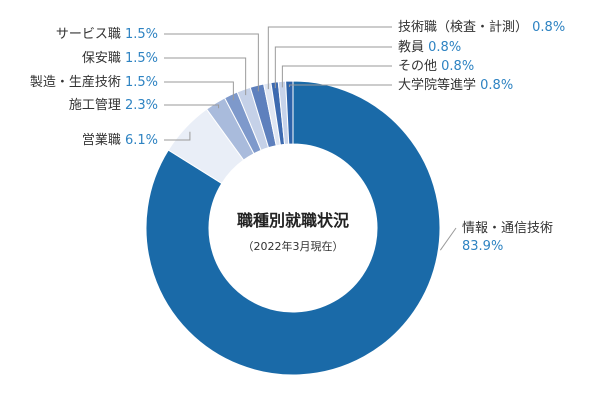 This screenshot has height=400, width=600. Describe the element at coordinates (113, 105) in the screenshot. I see `slice-label-2: 施工管理 2.3%` at that location.